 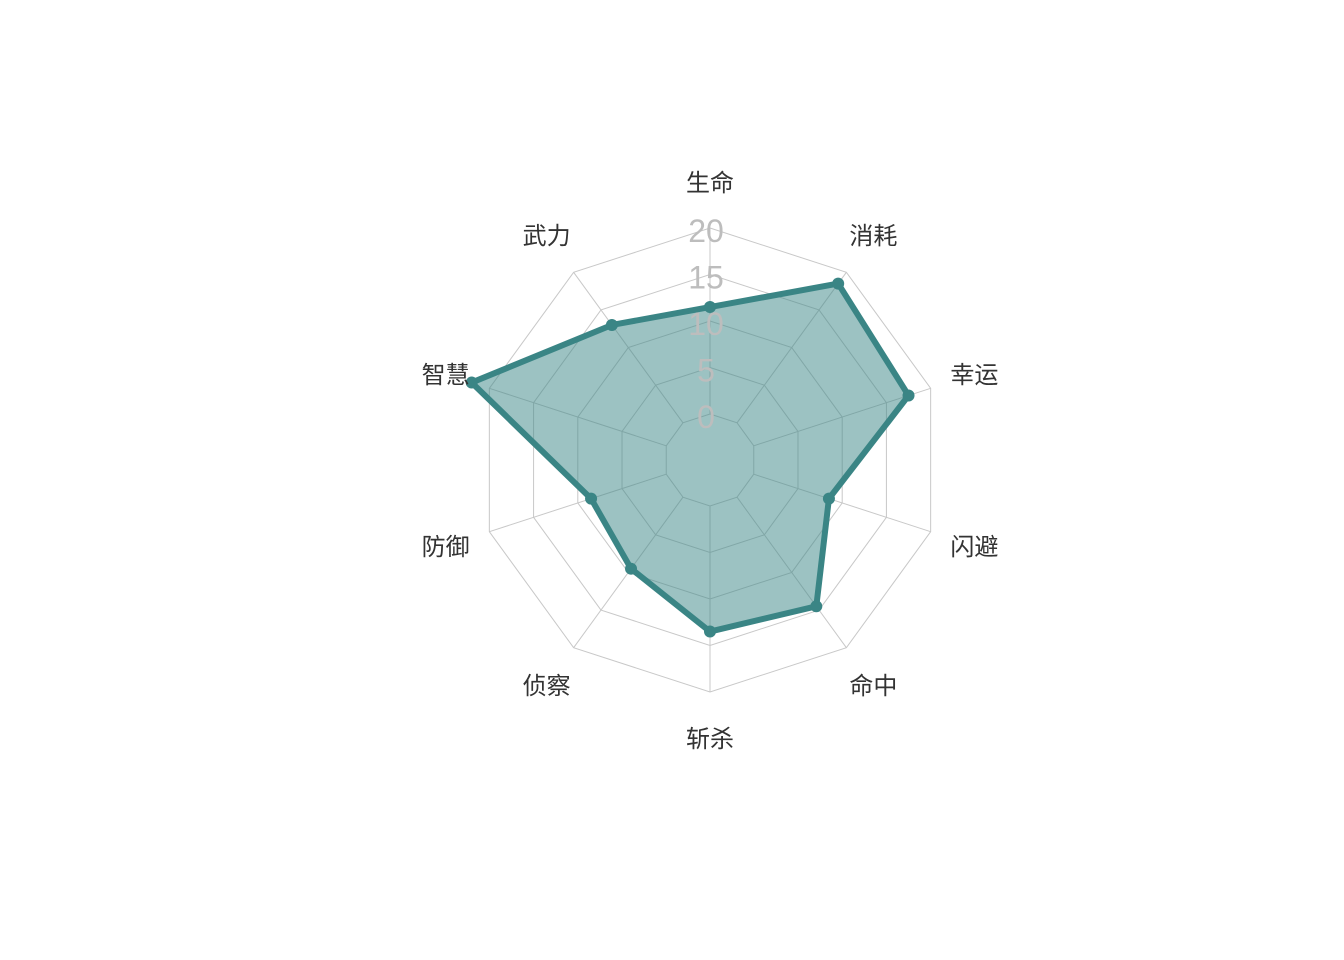 What do you see at coordinates (838, 283) in the screenshot?
I see `data-point-消耗` at bounding box center [838, 283].